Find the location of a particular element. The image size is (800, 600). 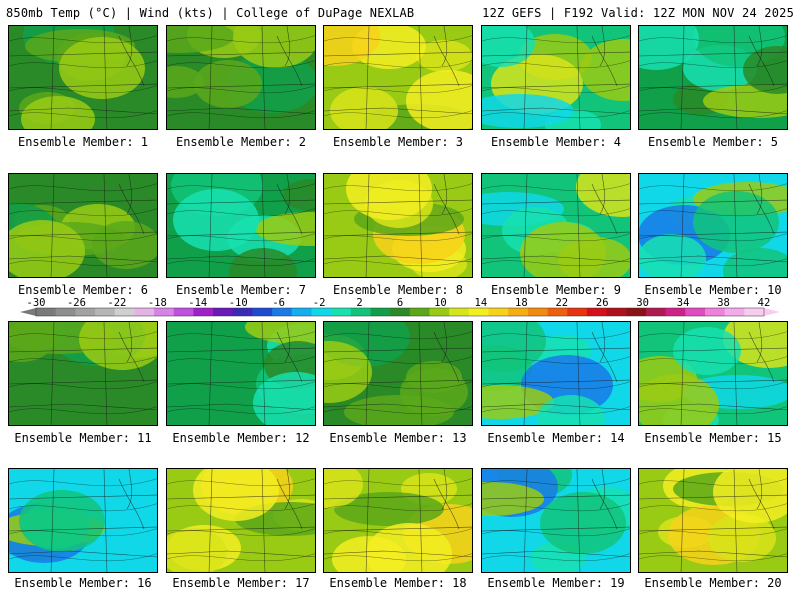

colorbar-tick: 10 is located at coordinates (440, 303).